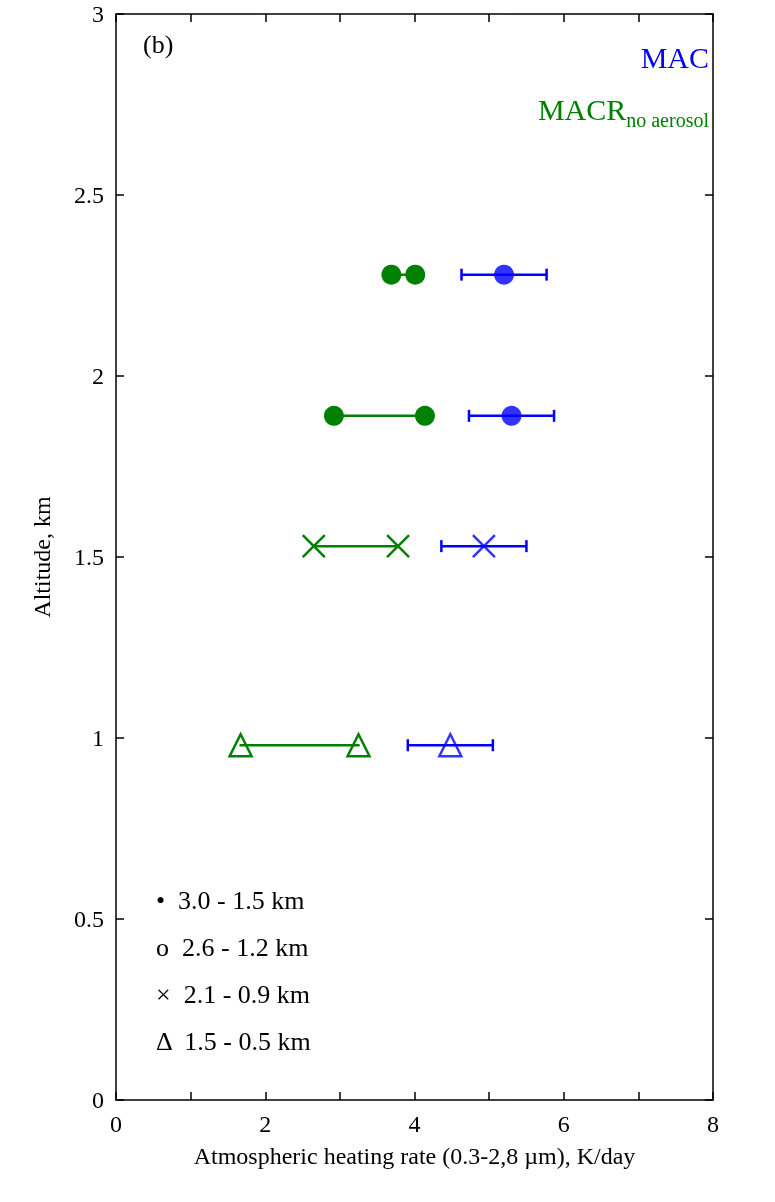 The height and width of the screenshot is (1202, 775). What do you see at coordinates (98, 376) in the screenshot?
I see `y-tick-label: 2` at bounding box center [98, 376].